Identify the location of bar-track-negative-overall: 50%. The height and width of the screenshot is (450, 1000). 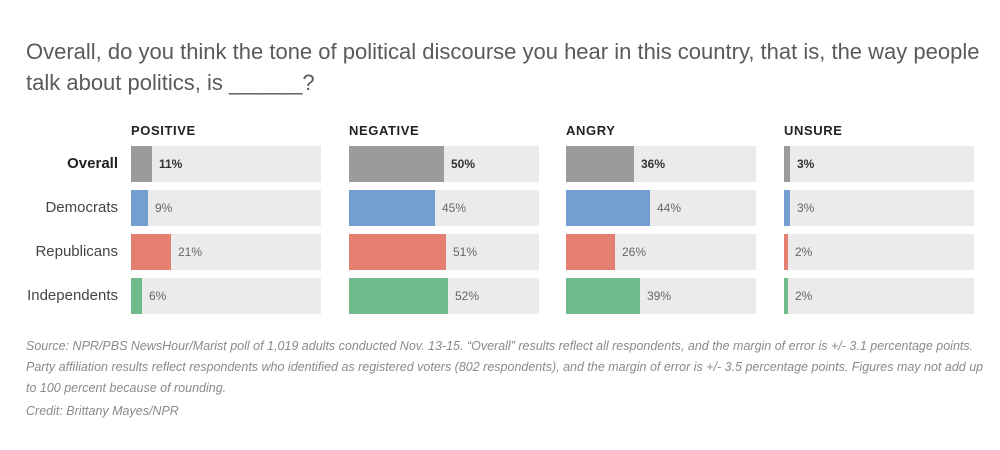
(444, 164).